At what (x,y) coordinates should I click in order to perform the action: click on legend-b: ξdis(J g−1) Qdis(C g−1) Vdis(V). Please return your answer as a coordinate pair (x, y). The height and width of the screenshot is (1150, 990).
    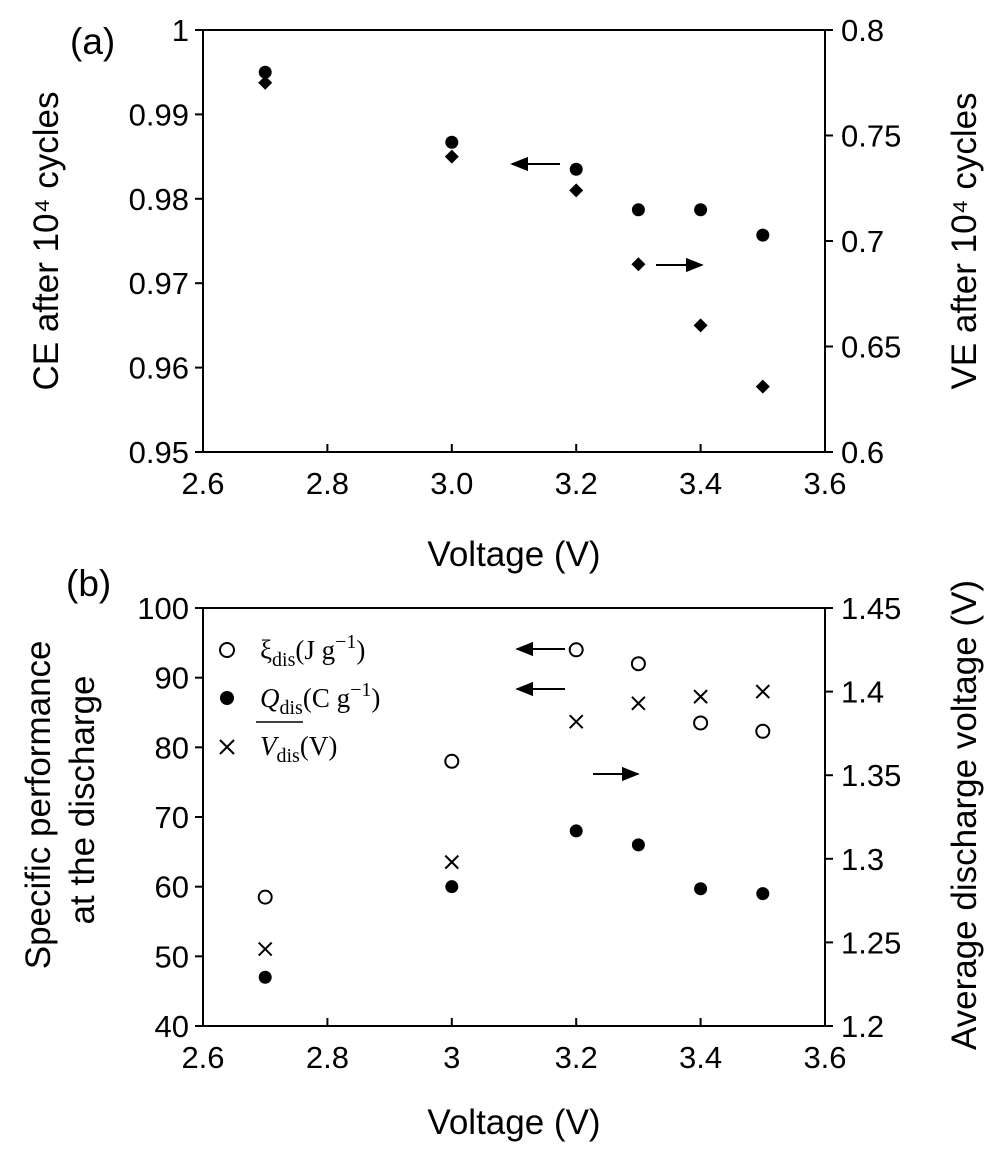
    Looking at the image, I should click on (299, 699).